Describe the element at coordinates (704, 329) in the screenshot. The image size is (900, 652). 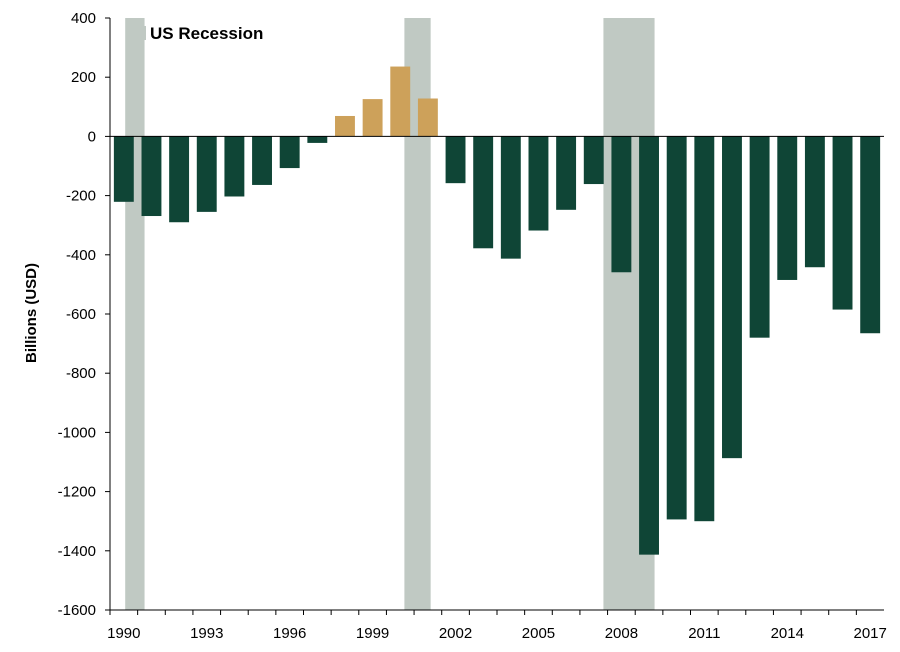
I see `bar-2011` at that location.